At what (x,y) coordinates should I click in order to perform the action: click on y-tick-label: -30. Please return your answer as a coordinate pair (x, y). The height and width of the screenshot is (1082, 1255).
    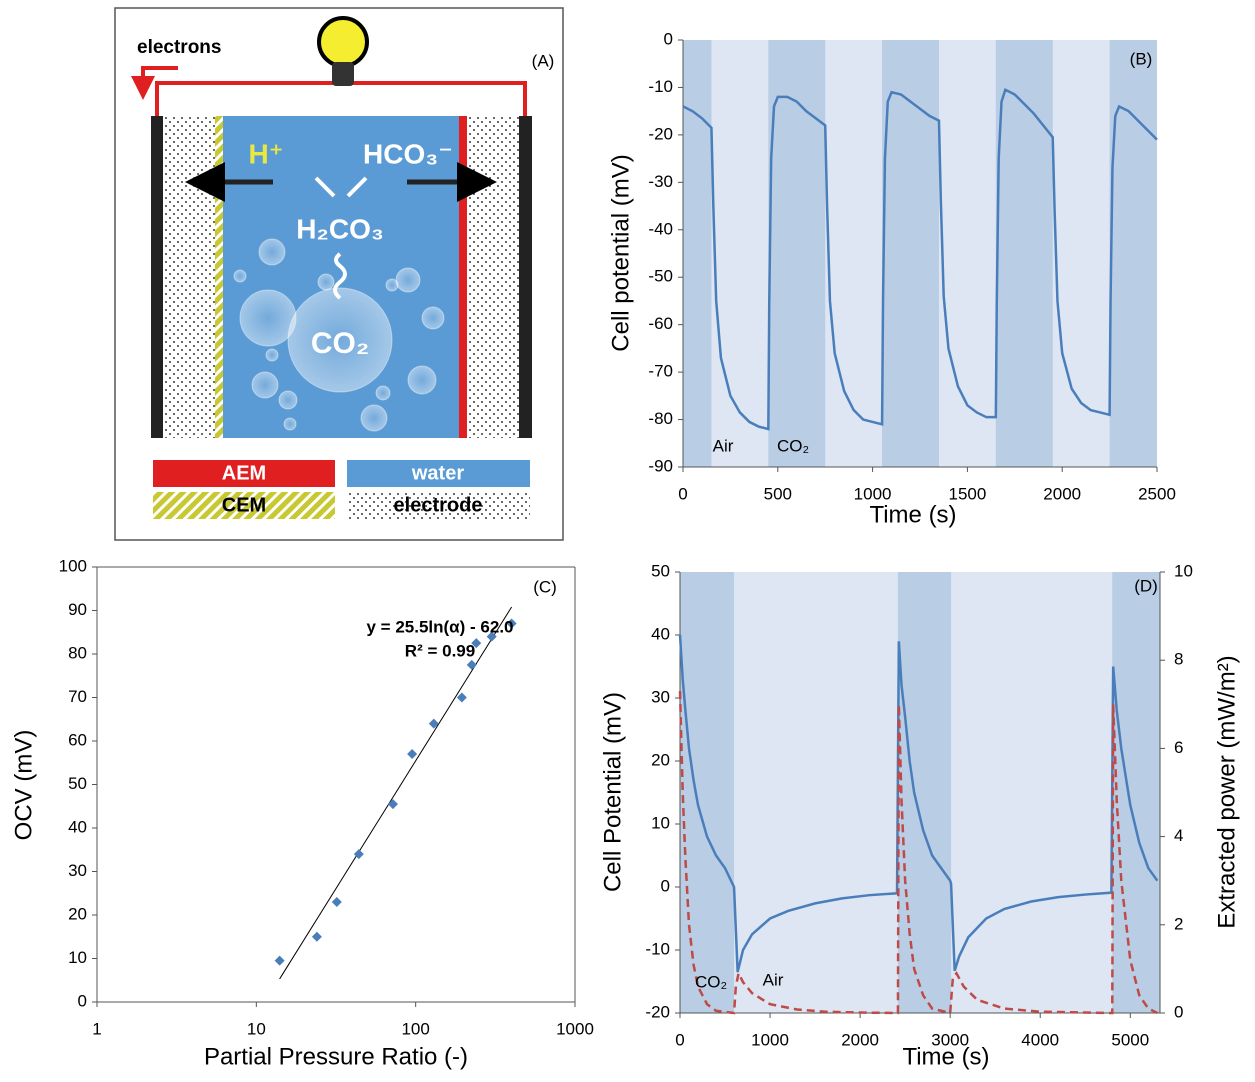
    Looking at the image, I should click on (660, 181).